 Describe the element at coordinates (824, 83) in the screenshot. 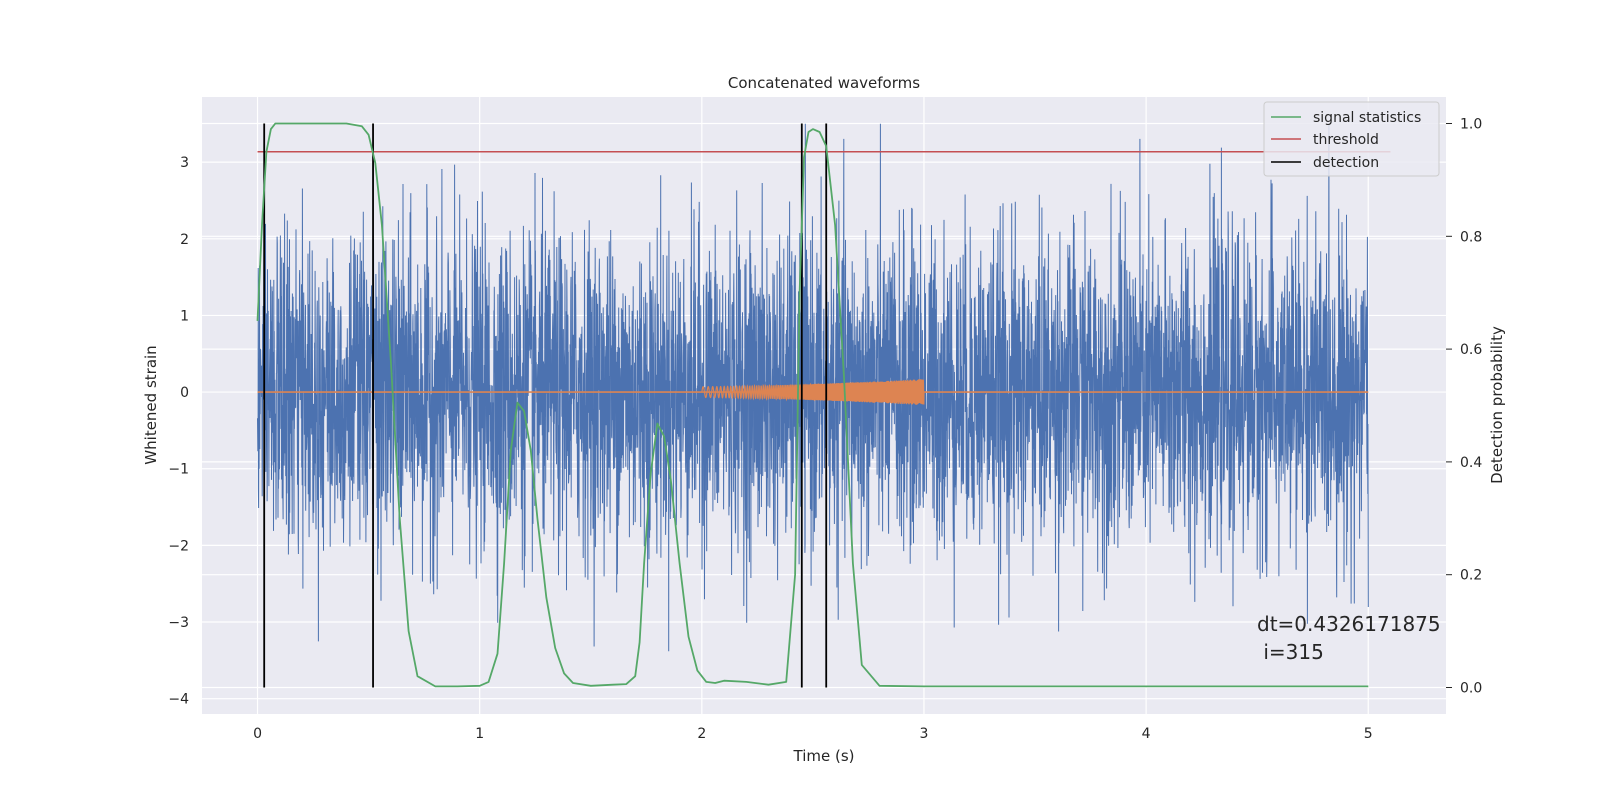

I see `chart-title: Concatenated waveforms` at that location.